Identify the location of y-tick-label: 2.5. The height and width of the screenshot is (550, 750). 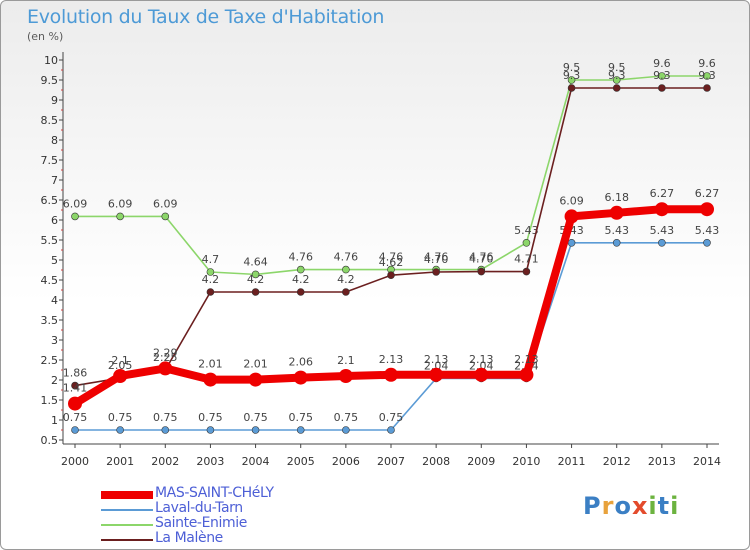
(50, 360).